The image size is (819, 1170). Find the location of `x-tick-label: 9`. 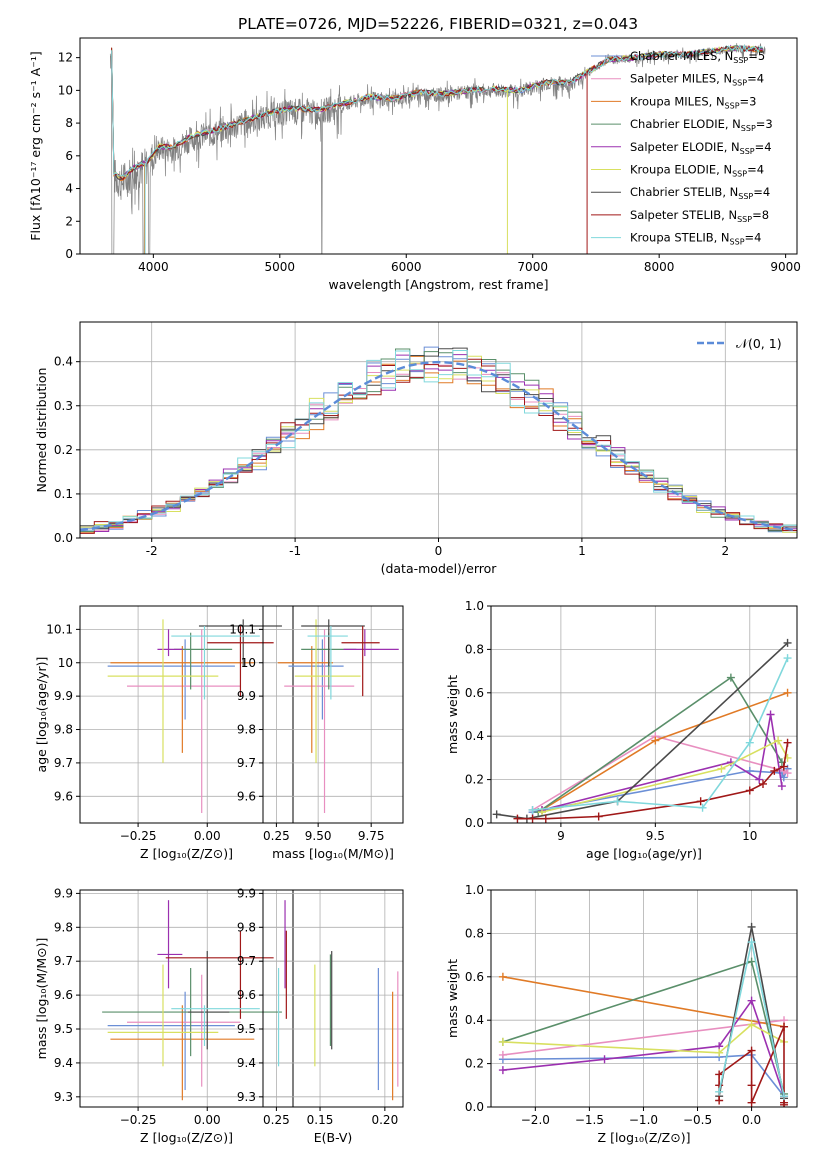

x-tick-label: 9 is located at coordinates (561, 836).